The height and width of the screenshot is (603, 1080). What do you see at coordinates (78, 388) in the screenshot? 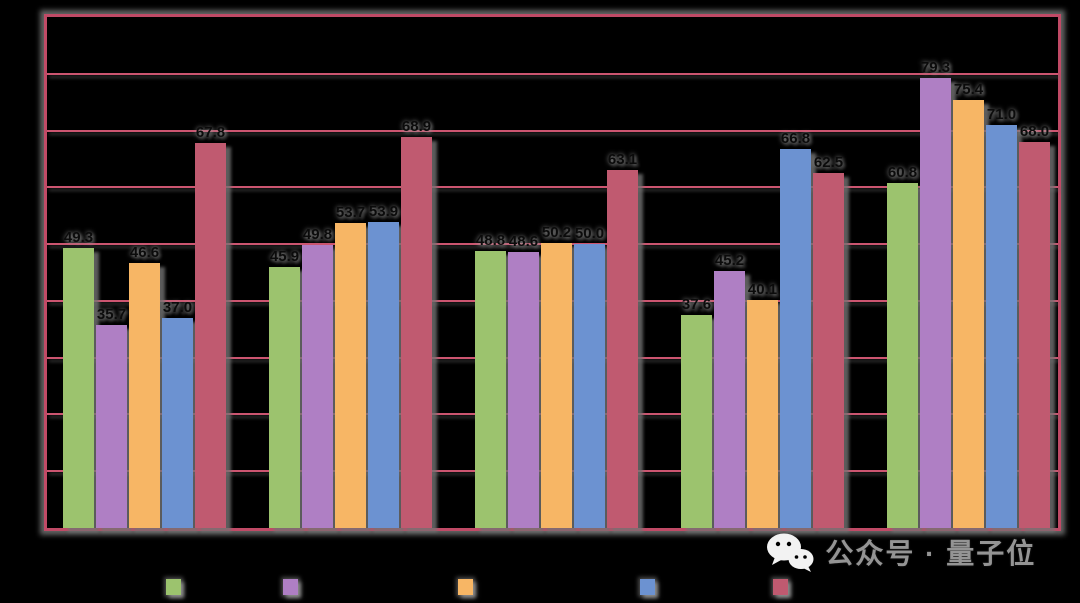
I see `bar-series1-group1` at bounding box center [78, 388].